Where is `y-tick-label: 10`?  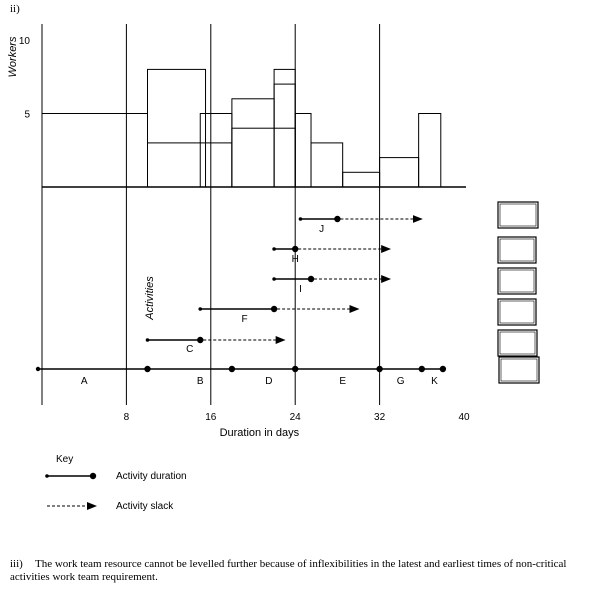
y-tick-label: 10 is located at coordinates (25, 41).